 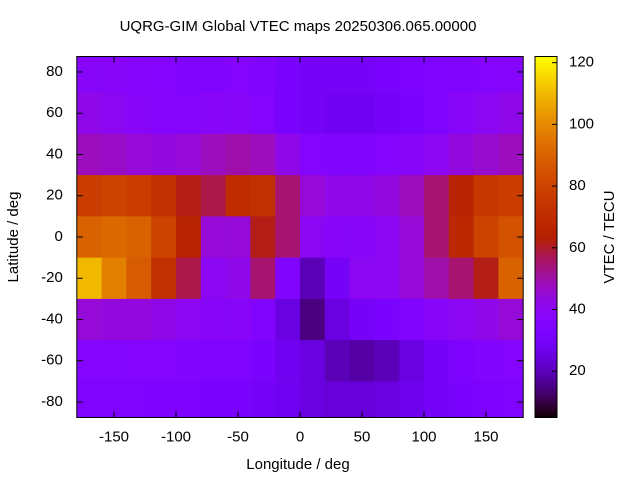 What do you see at coordinates (577, 308) in the screenshot?
I see `colorbar-tick-label: 40` at bounding box center [577, 308].